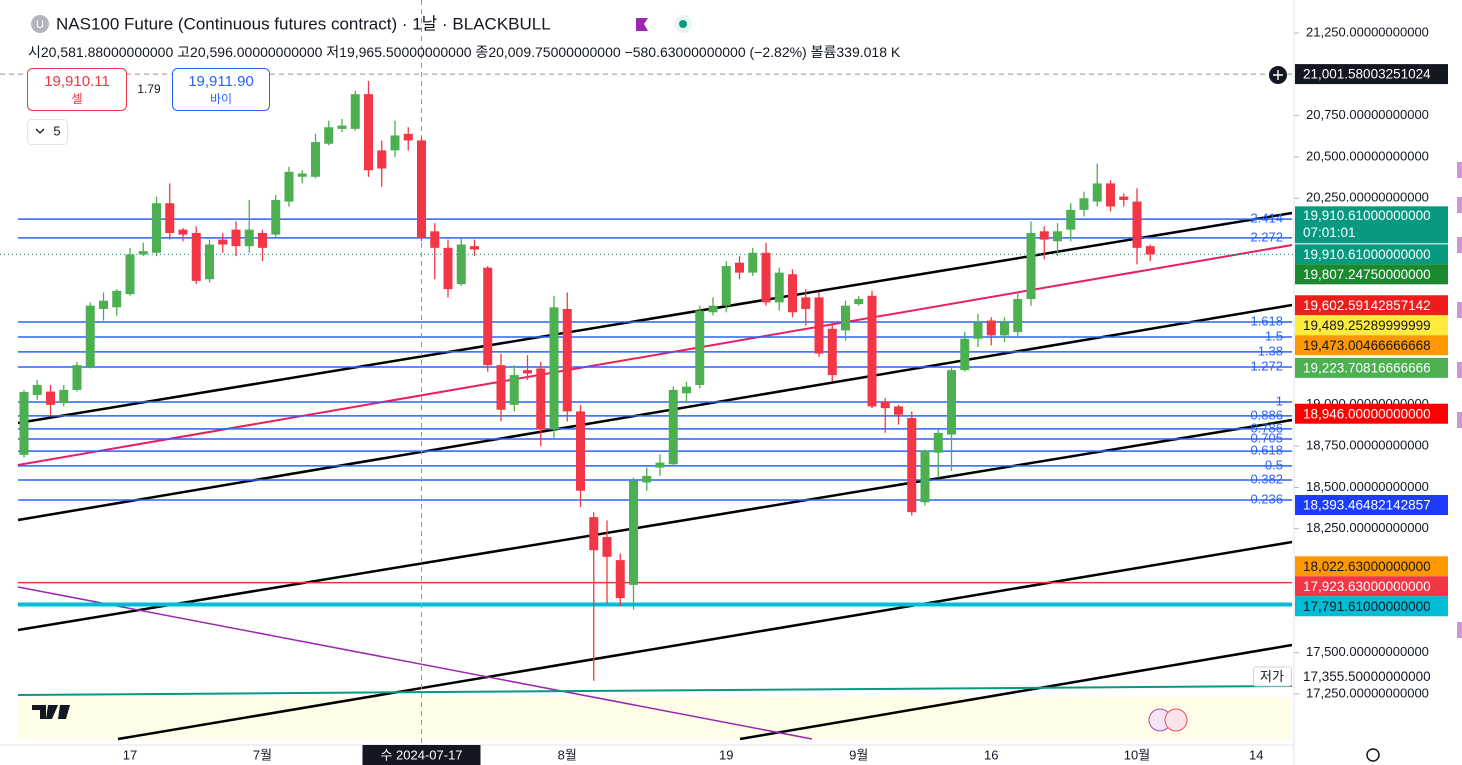 The image size is (1462, 765). I want to click on fib-ratio: 0.786, so click(1266, 427).